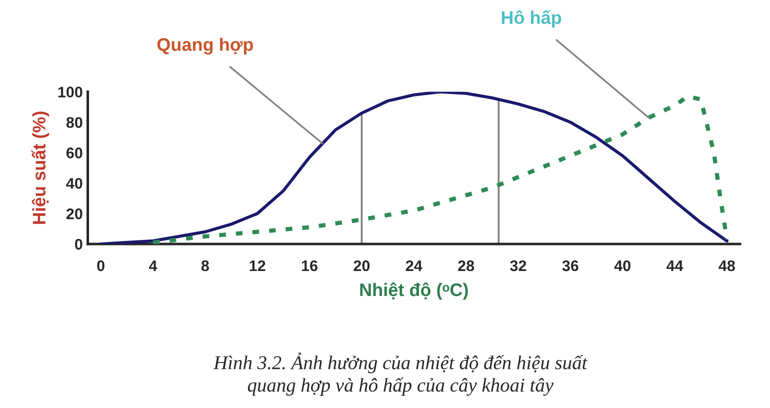 The width and height of the screenshot is (770, 408). Describe the element at coordinates (400, 374) in the screenshot. I see `text: Hình 3.2. Ảnh hưởng của nhiệt độ đến hiệu suất quang hợp và hô hấp của cây khoai tây` at that location.